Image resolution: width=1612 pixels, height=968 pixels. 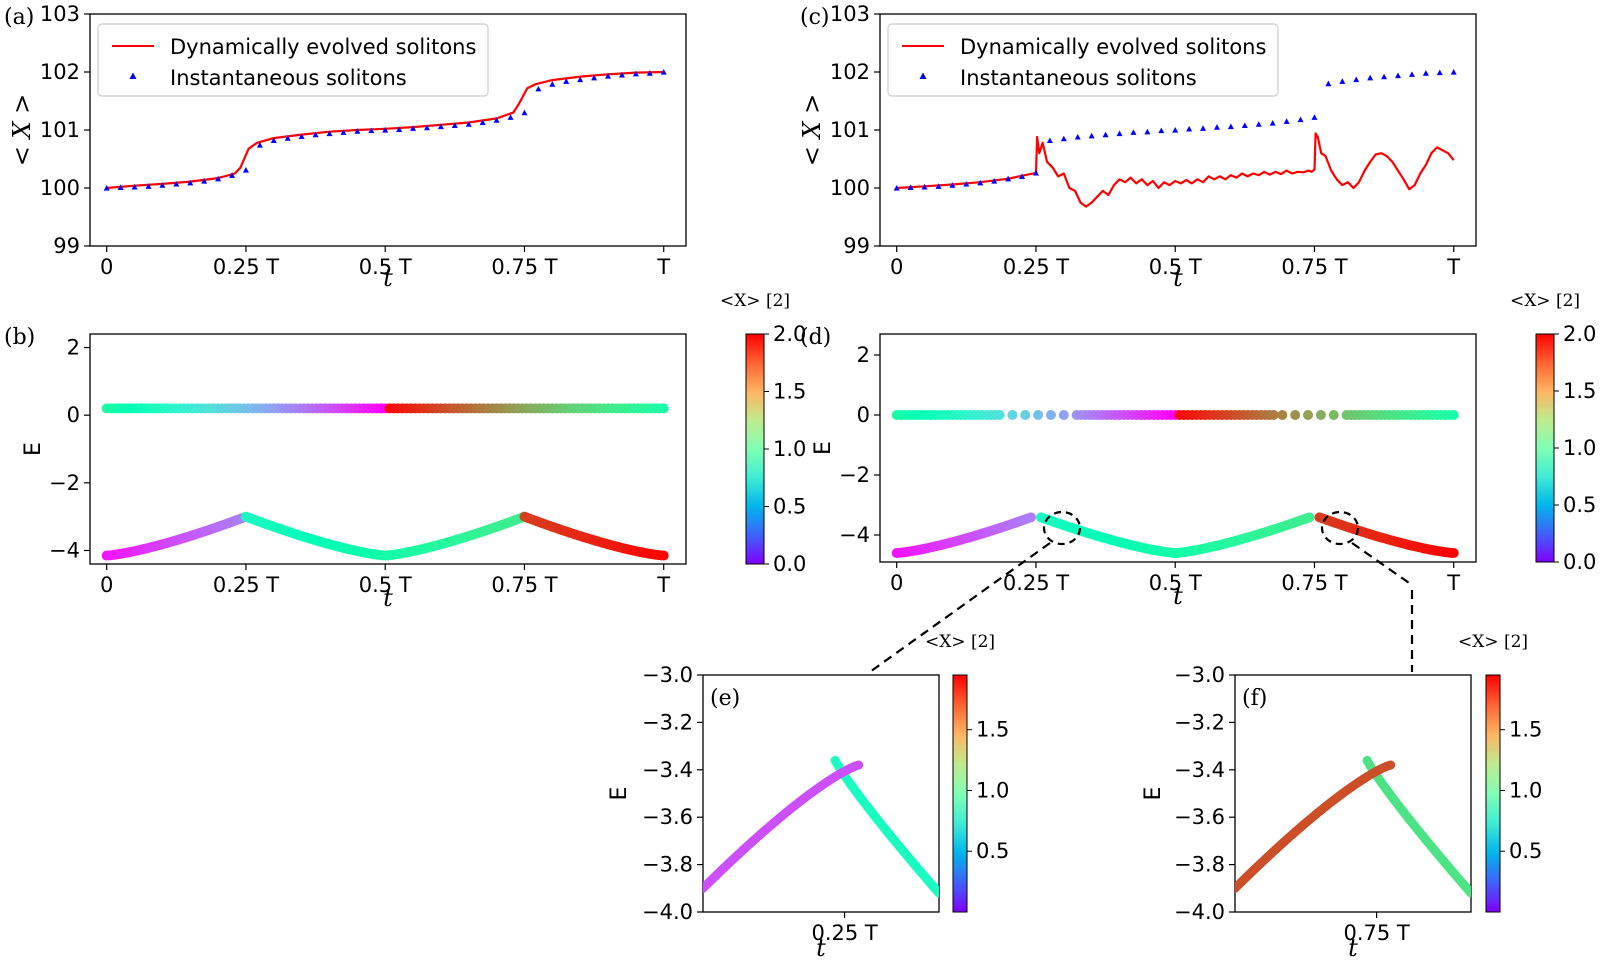 I want to click on y-tick-label: 102, so click(x=60, y=72).